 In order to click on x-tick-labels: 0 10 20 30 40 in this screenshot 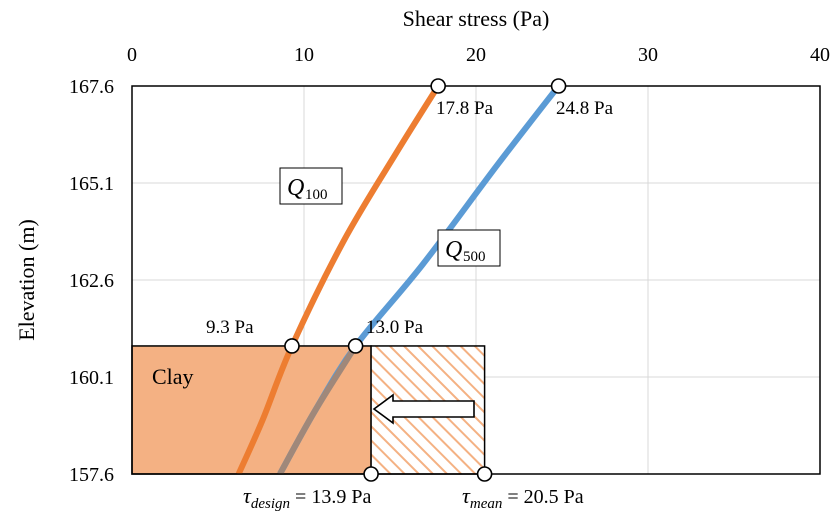, I will do `click(478, 55)`.